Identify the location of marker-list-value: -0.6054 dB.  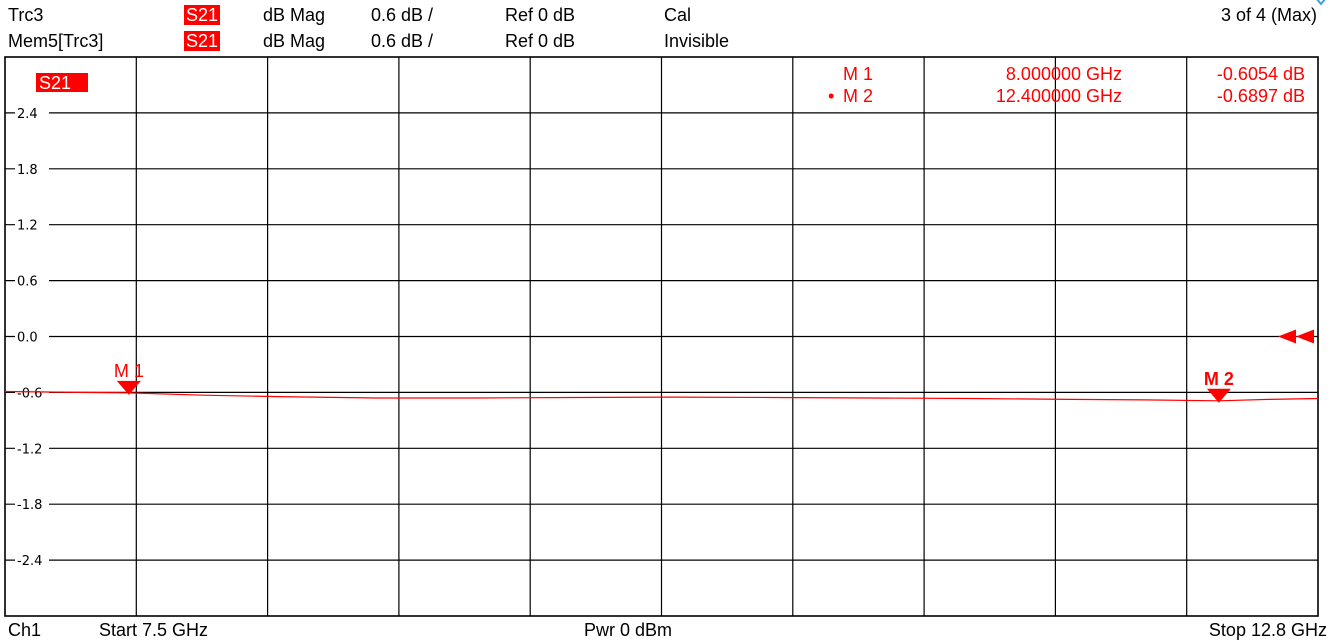
(1261, 74).